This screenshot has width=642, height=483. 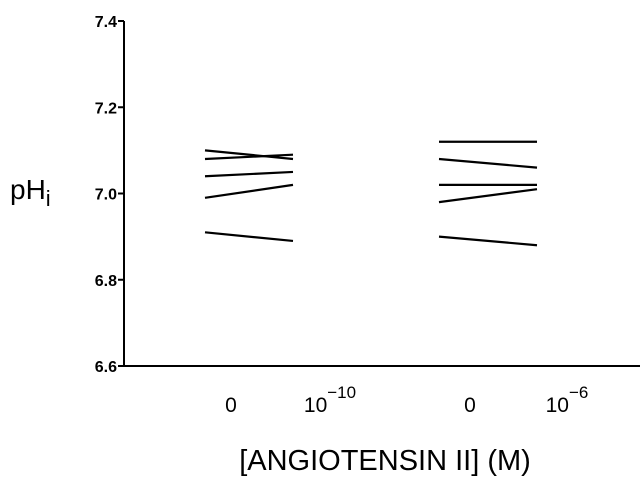 I want to click on y-tick-label: 7.0, so click(x=106, y=195).